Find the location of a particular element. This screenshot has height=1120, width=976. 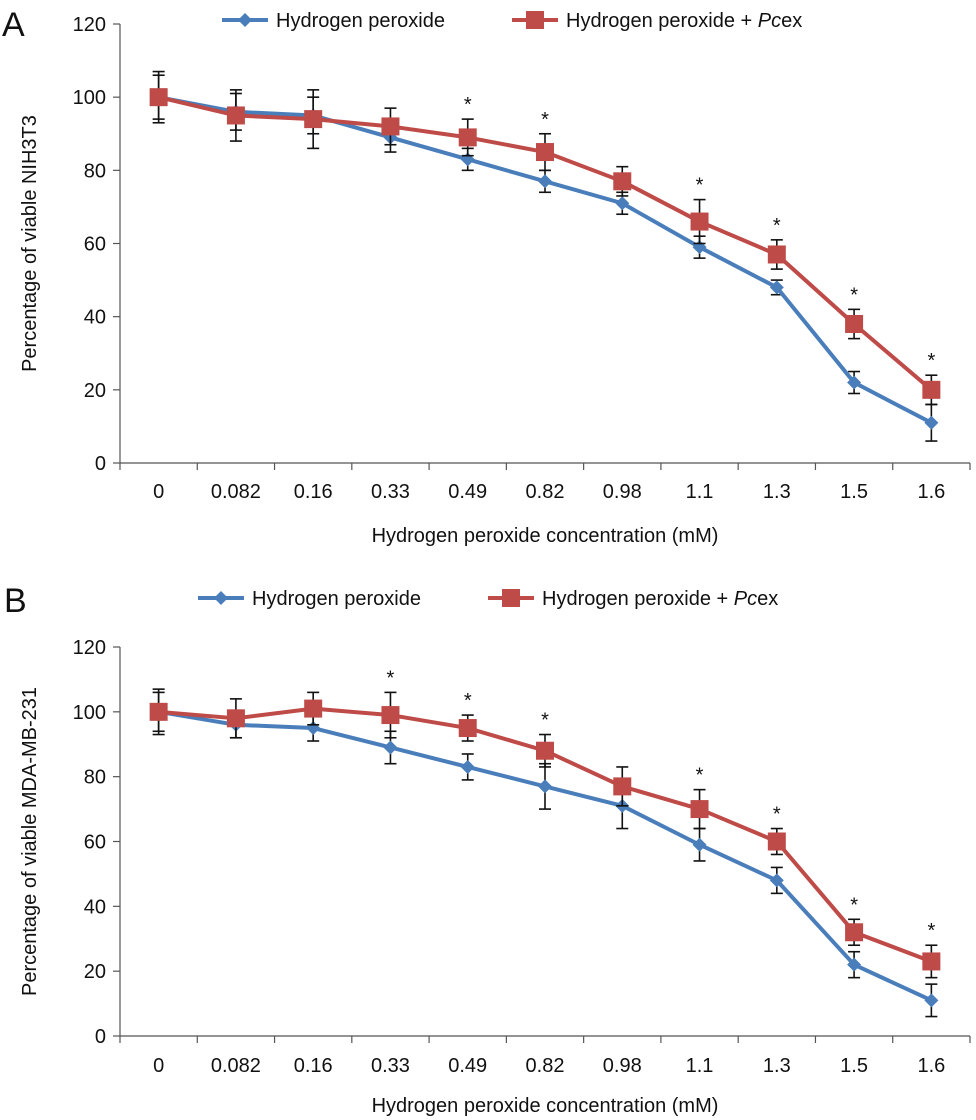

panel-letter: A is located at coordinates (13, 25).